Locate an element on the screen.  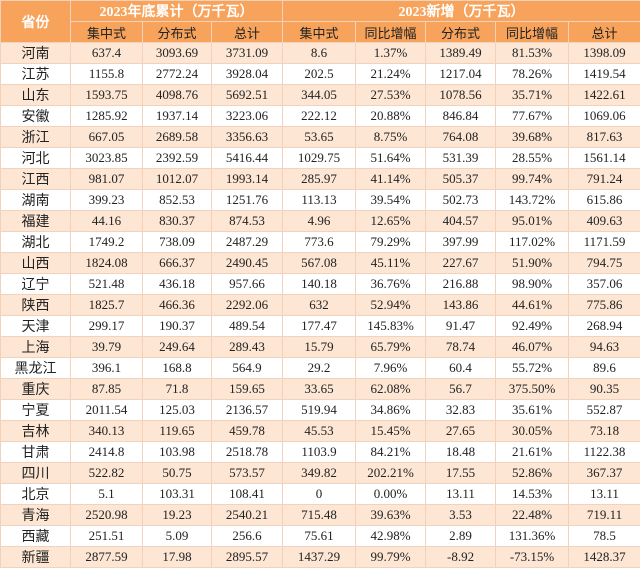
value-cell: 4.96 is located at coordinates (319, 221).